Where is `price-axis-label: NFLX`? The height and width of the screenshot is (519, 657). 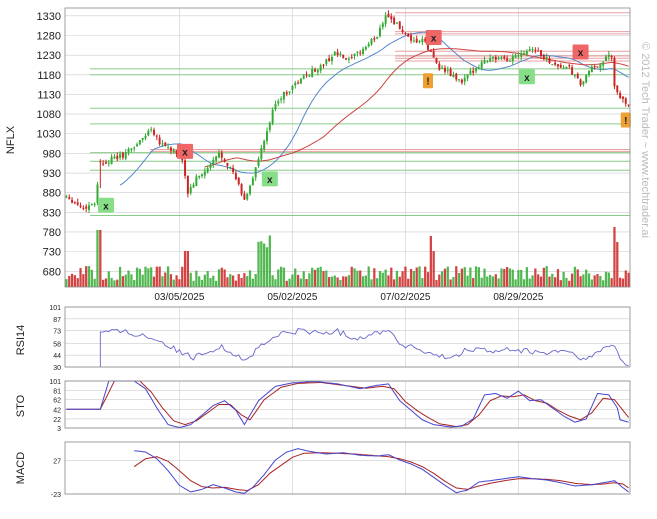
price-axis-label: NFLX is located at coordinates (11, 139).